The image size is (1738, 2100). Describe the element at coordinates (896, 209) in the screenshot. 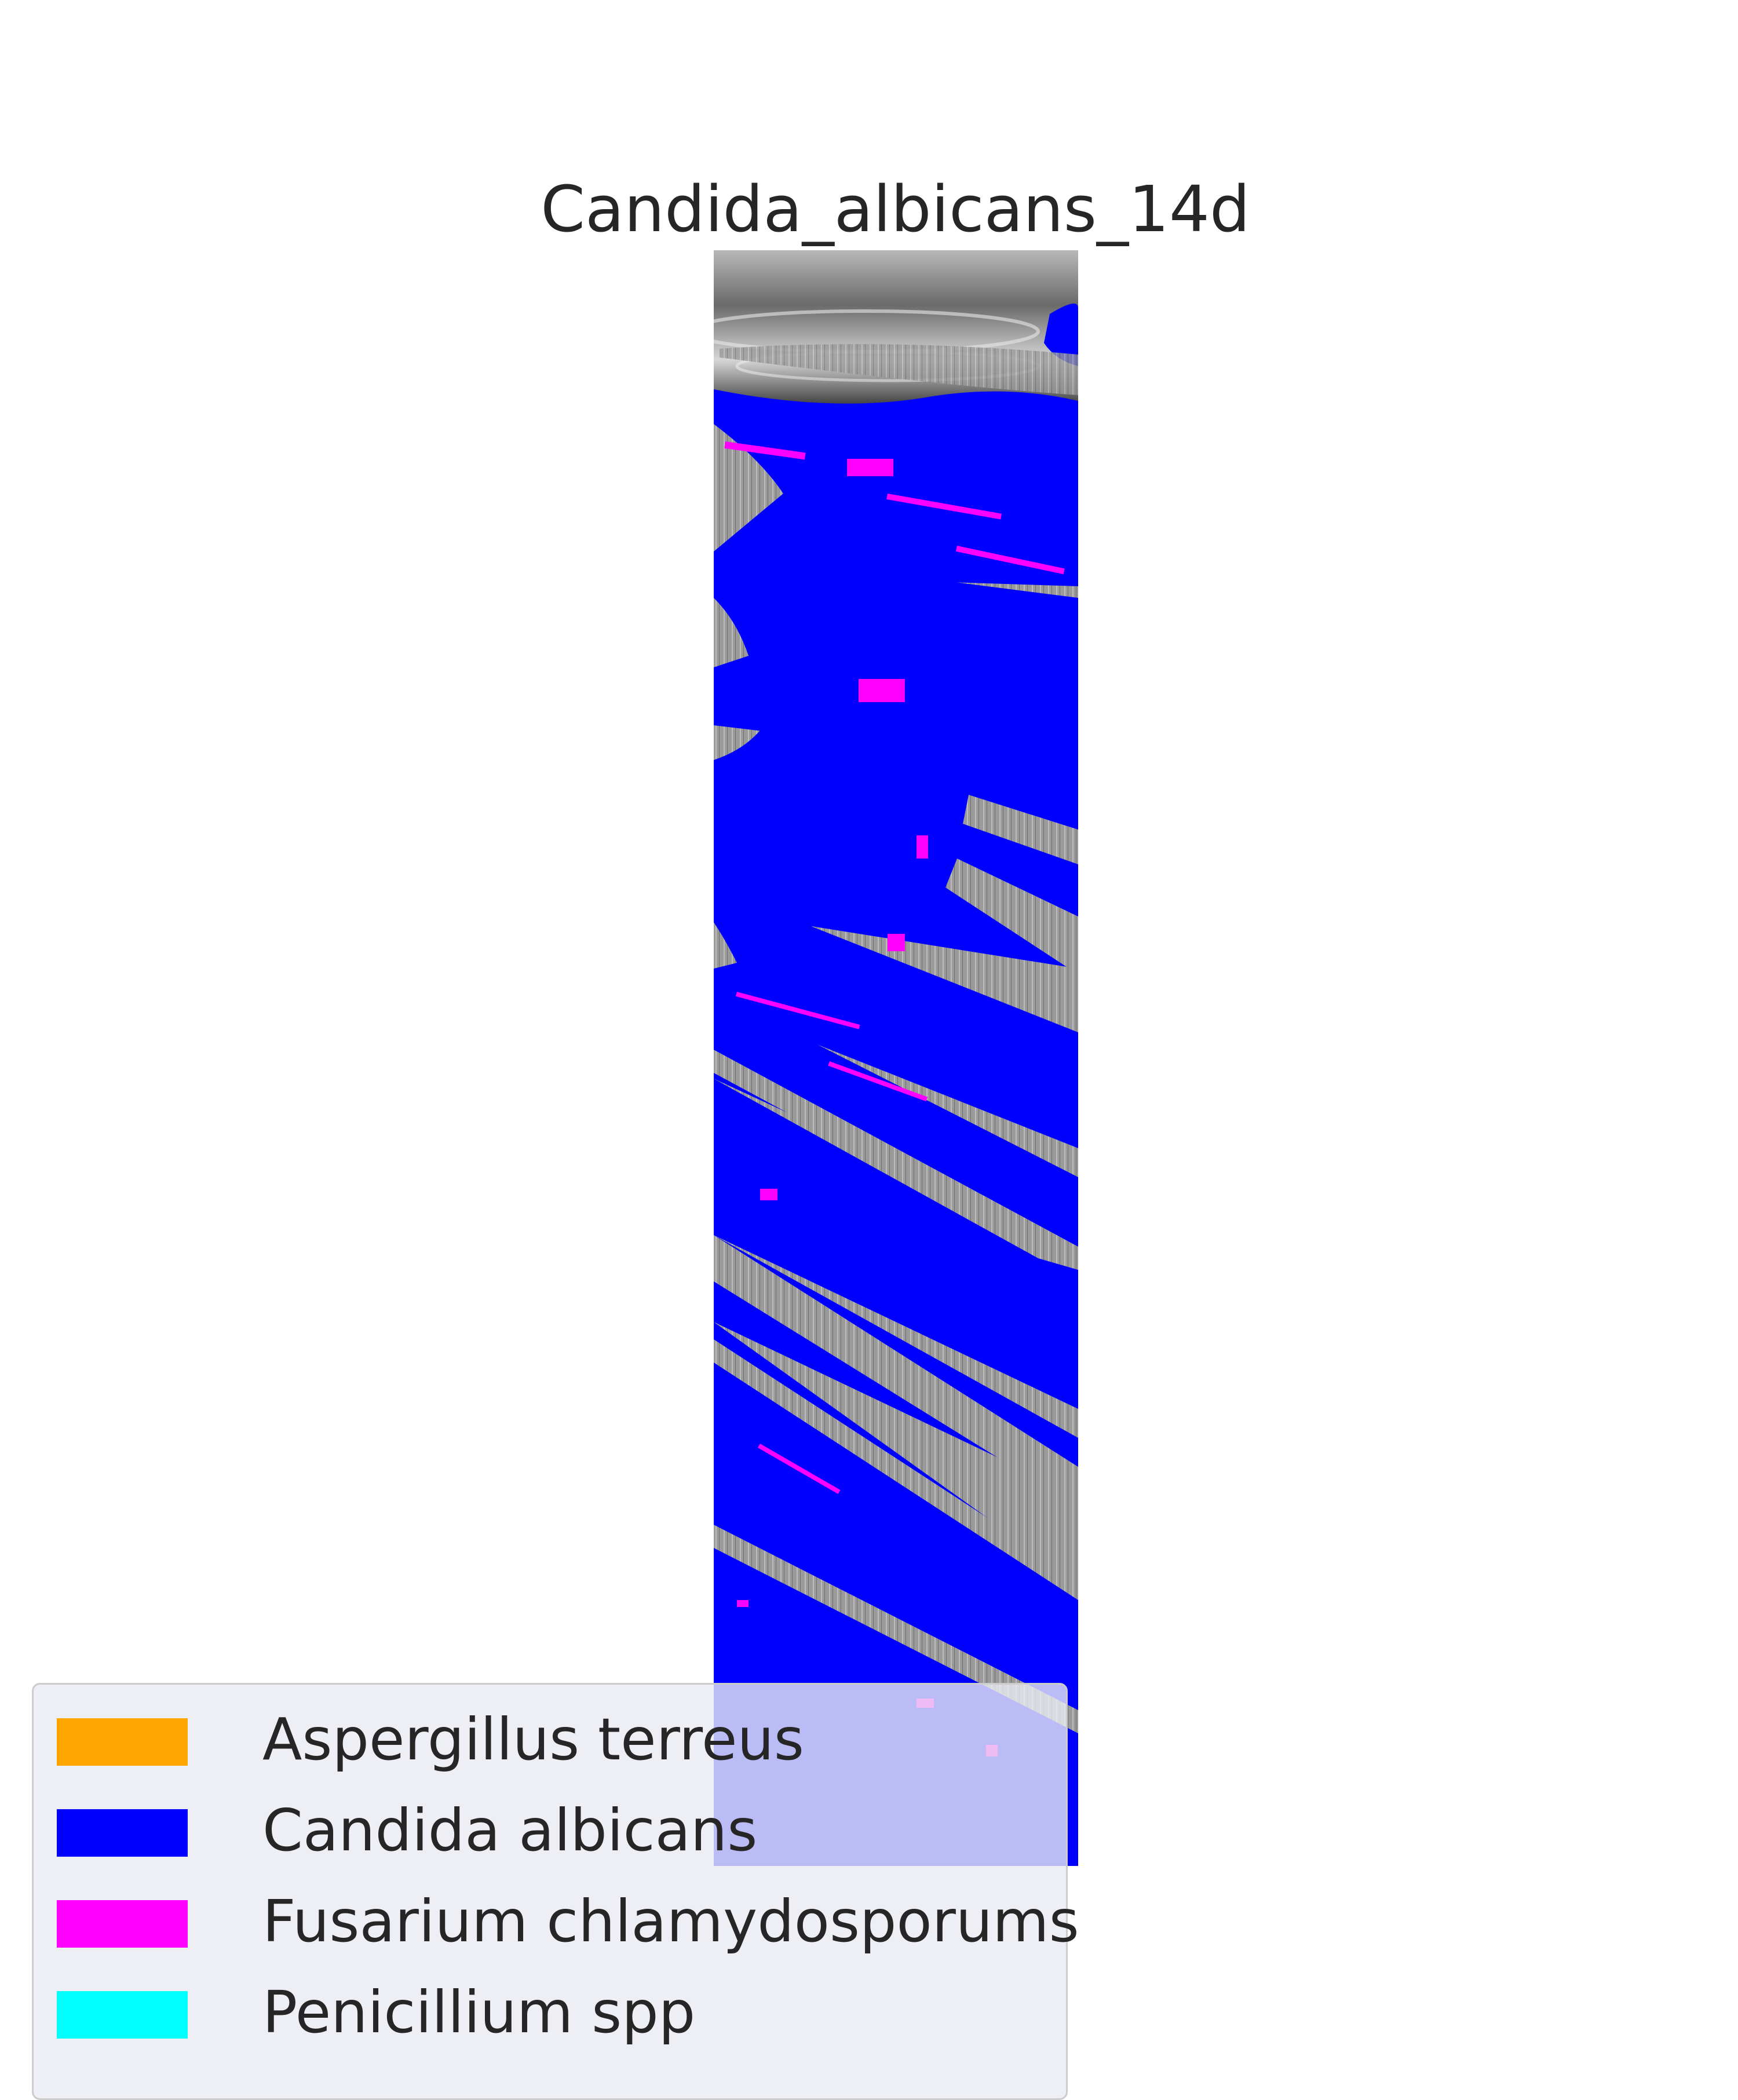

I see `figure-title: Candida_albicans_14d` at that location.